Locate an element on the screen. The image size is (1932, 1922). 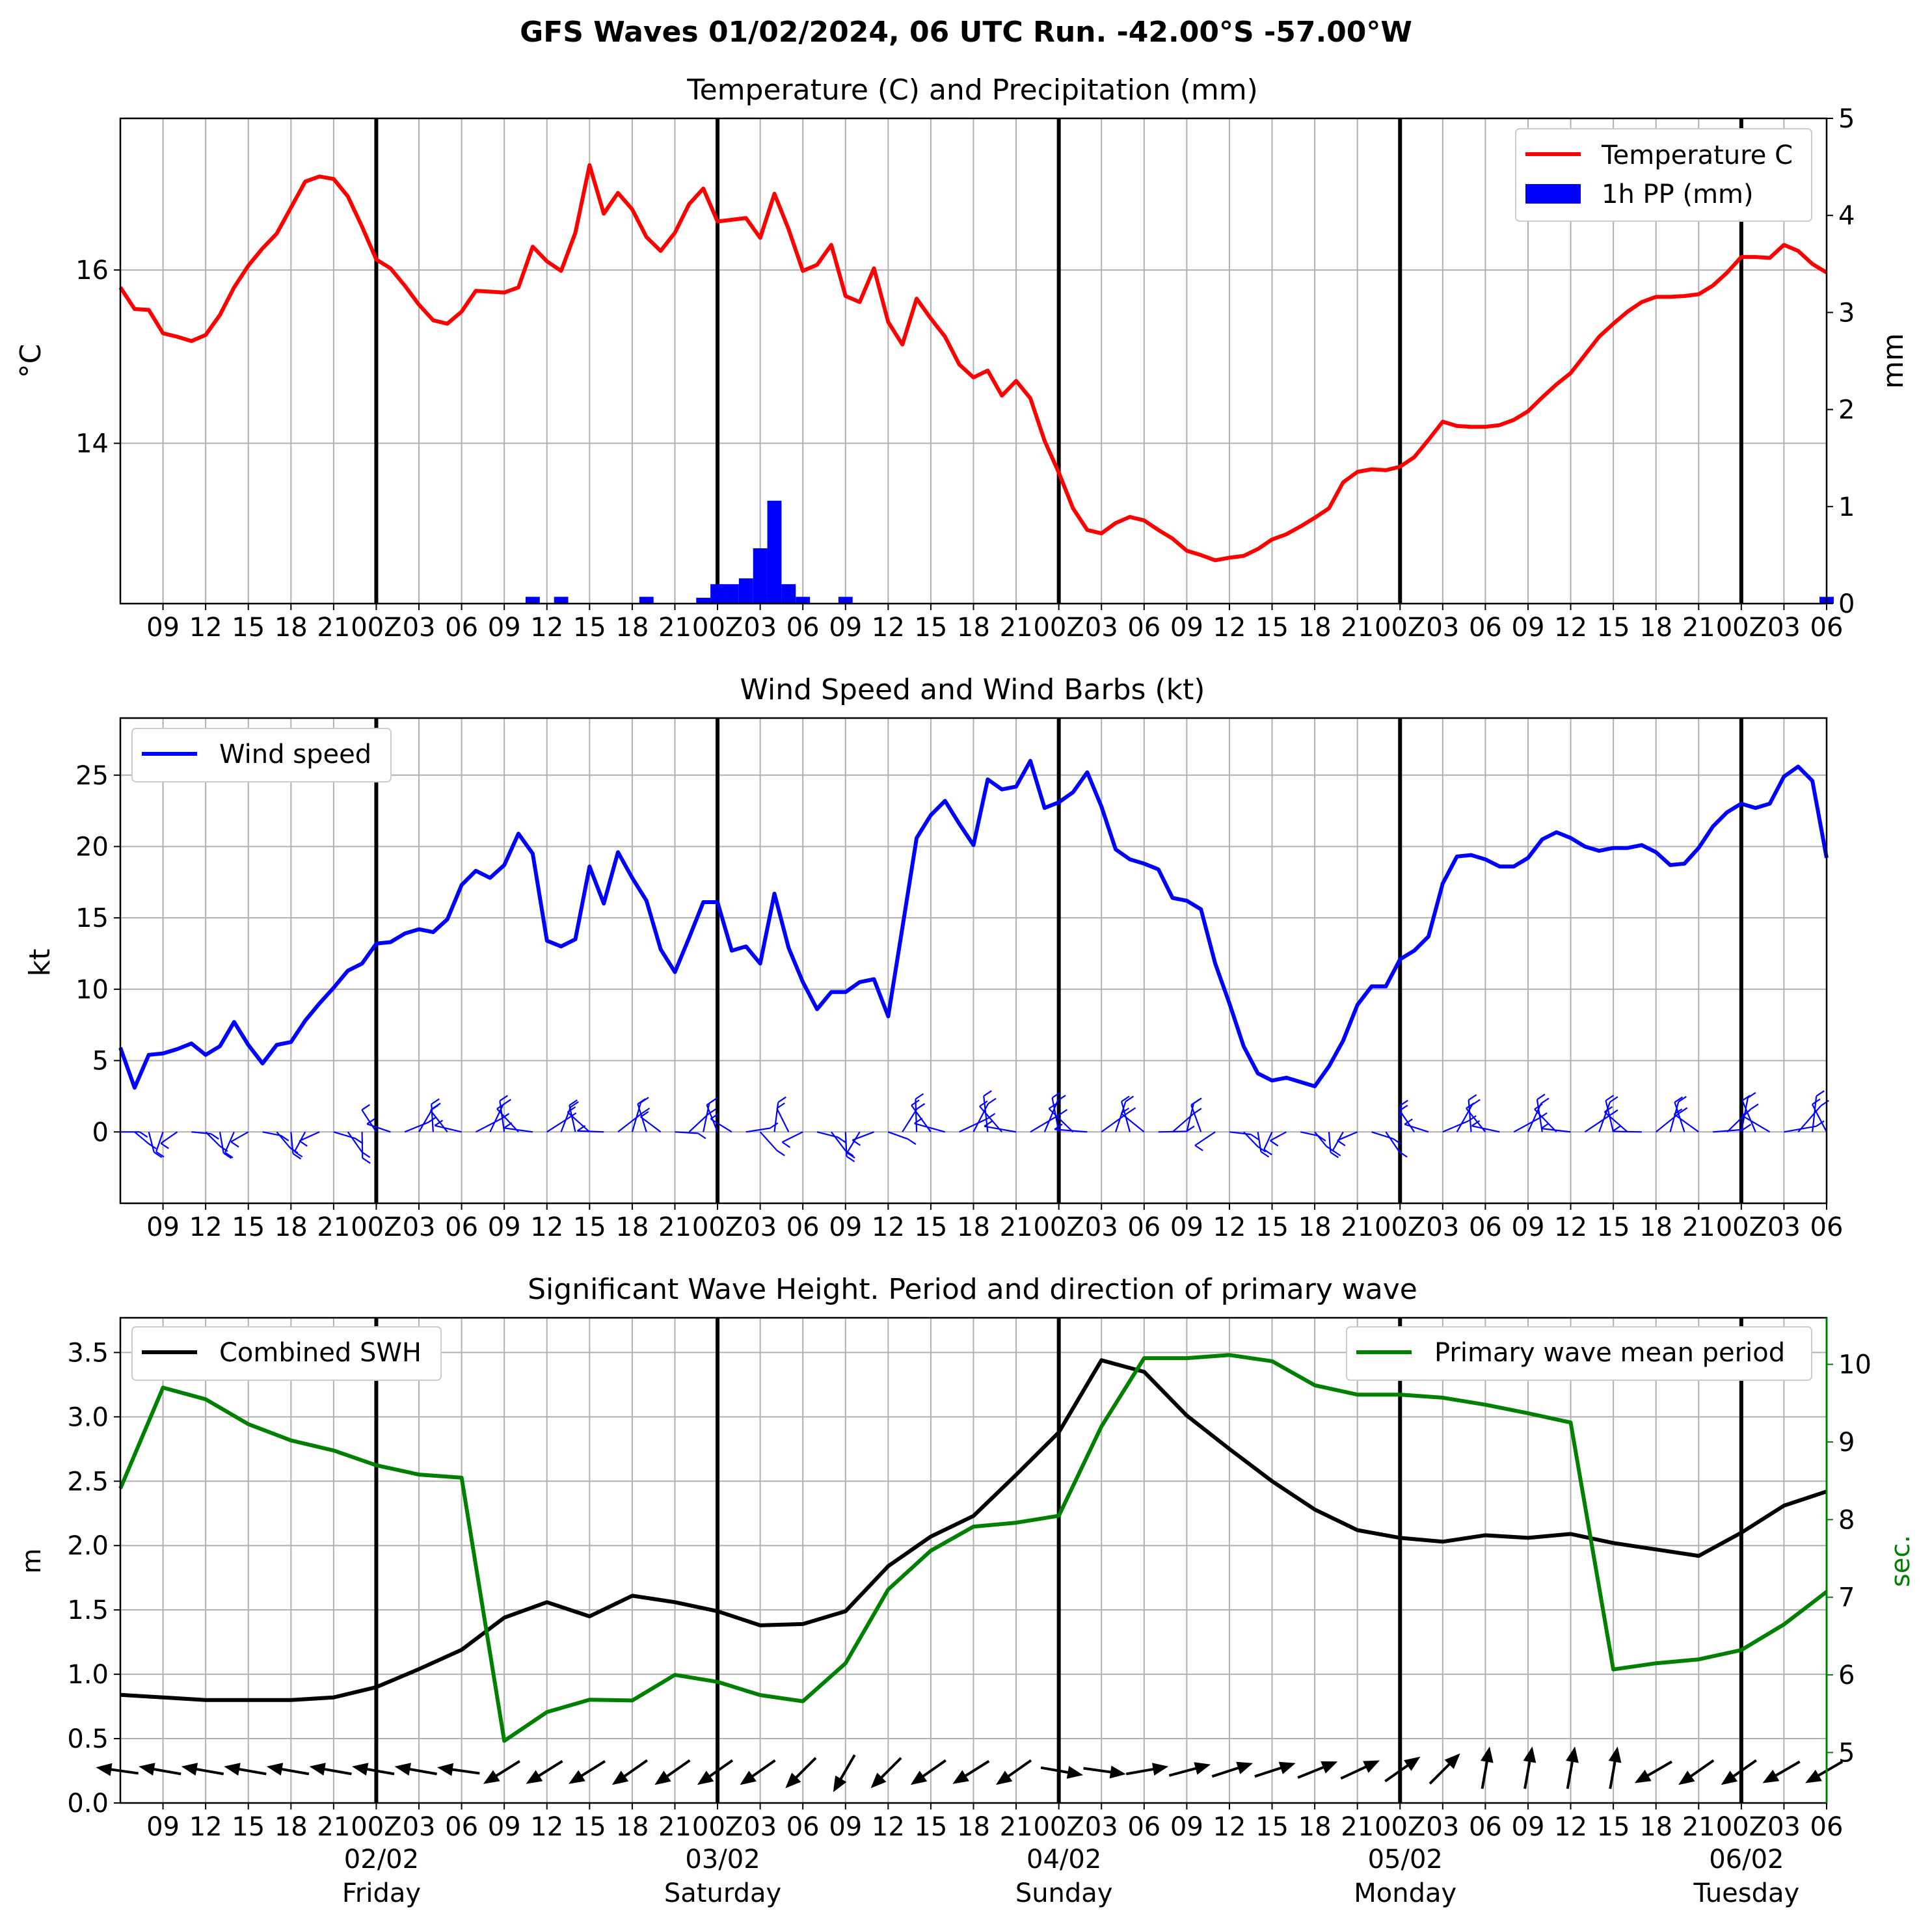
y-tick-label: 5 is located at coordinates (100, 1061).